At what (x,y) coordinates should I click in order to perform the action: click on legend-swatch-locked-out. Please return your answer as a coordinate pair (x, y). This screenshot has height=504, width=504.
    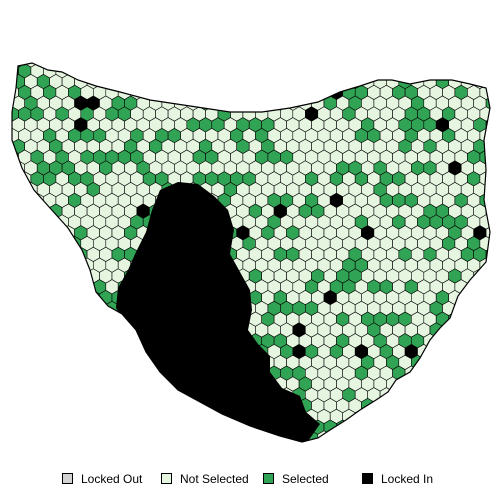
    Looking at the image, I should click on (67, 478).